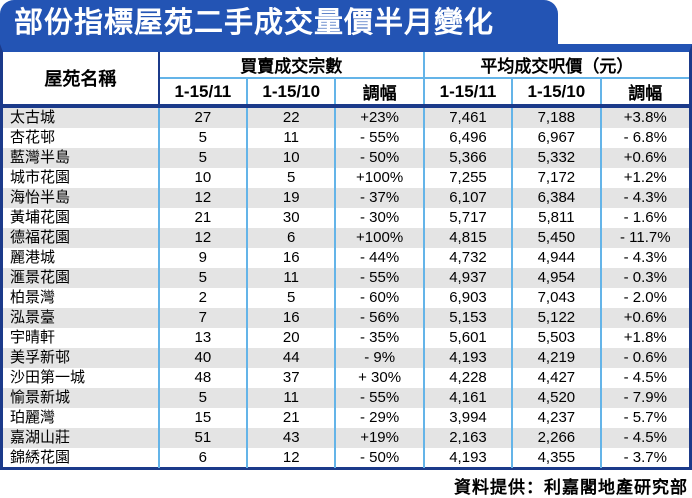  I want to click on price-oct-cell: 4,237, so click(556, 418).